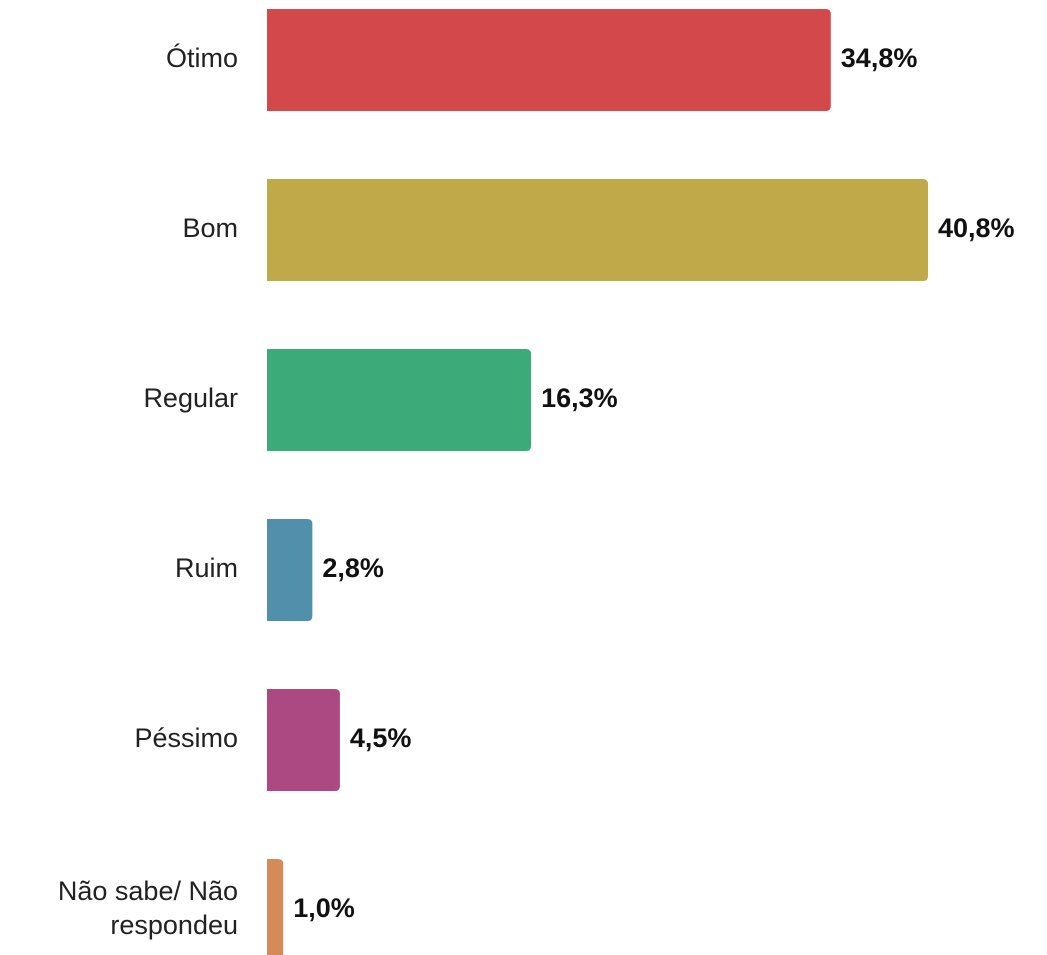 This screenshot has width=1047, height=955. Describe the element at coordinates (879, 58) in the screenshot. I see `value-label-otimo: 34,8%` at that location.